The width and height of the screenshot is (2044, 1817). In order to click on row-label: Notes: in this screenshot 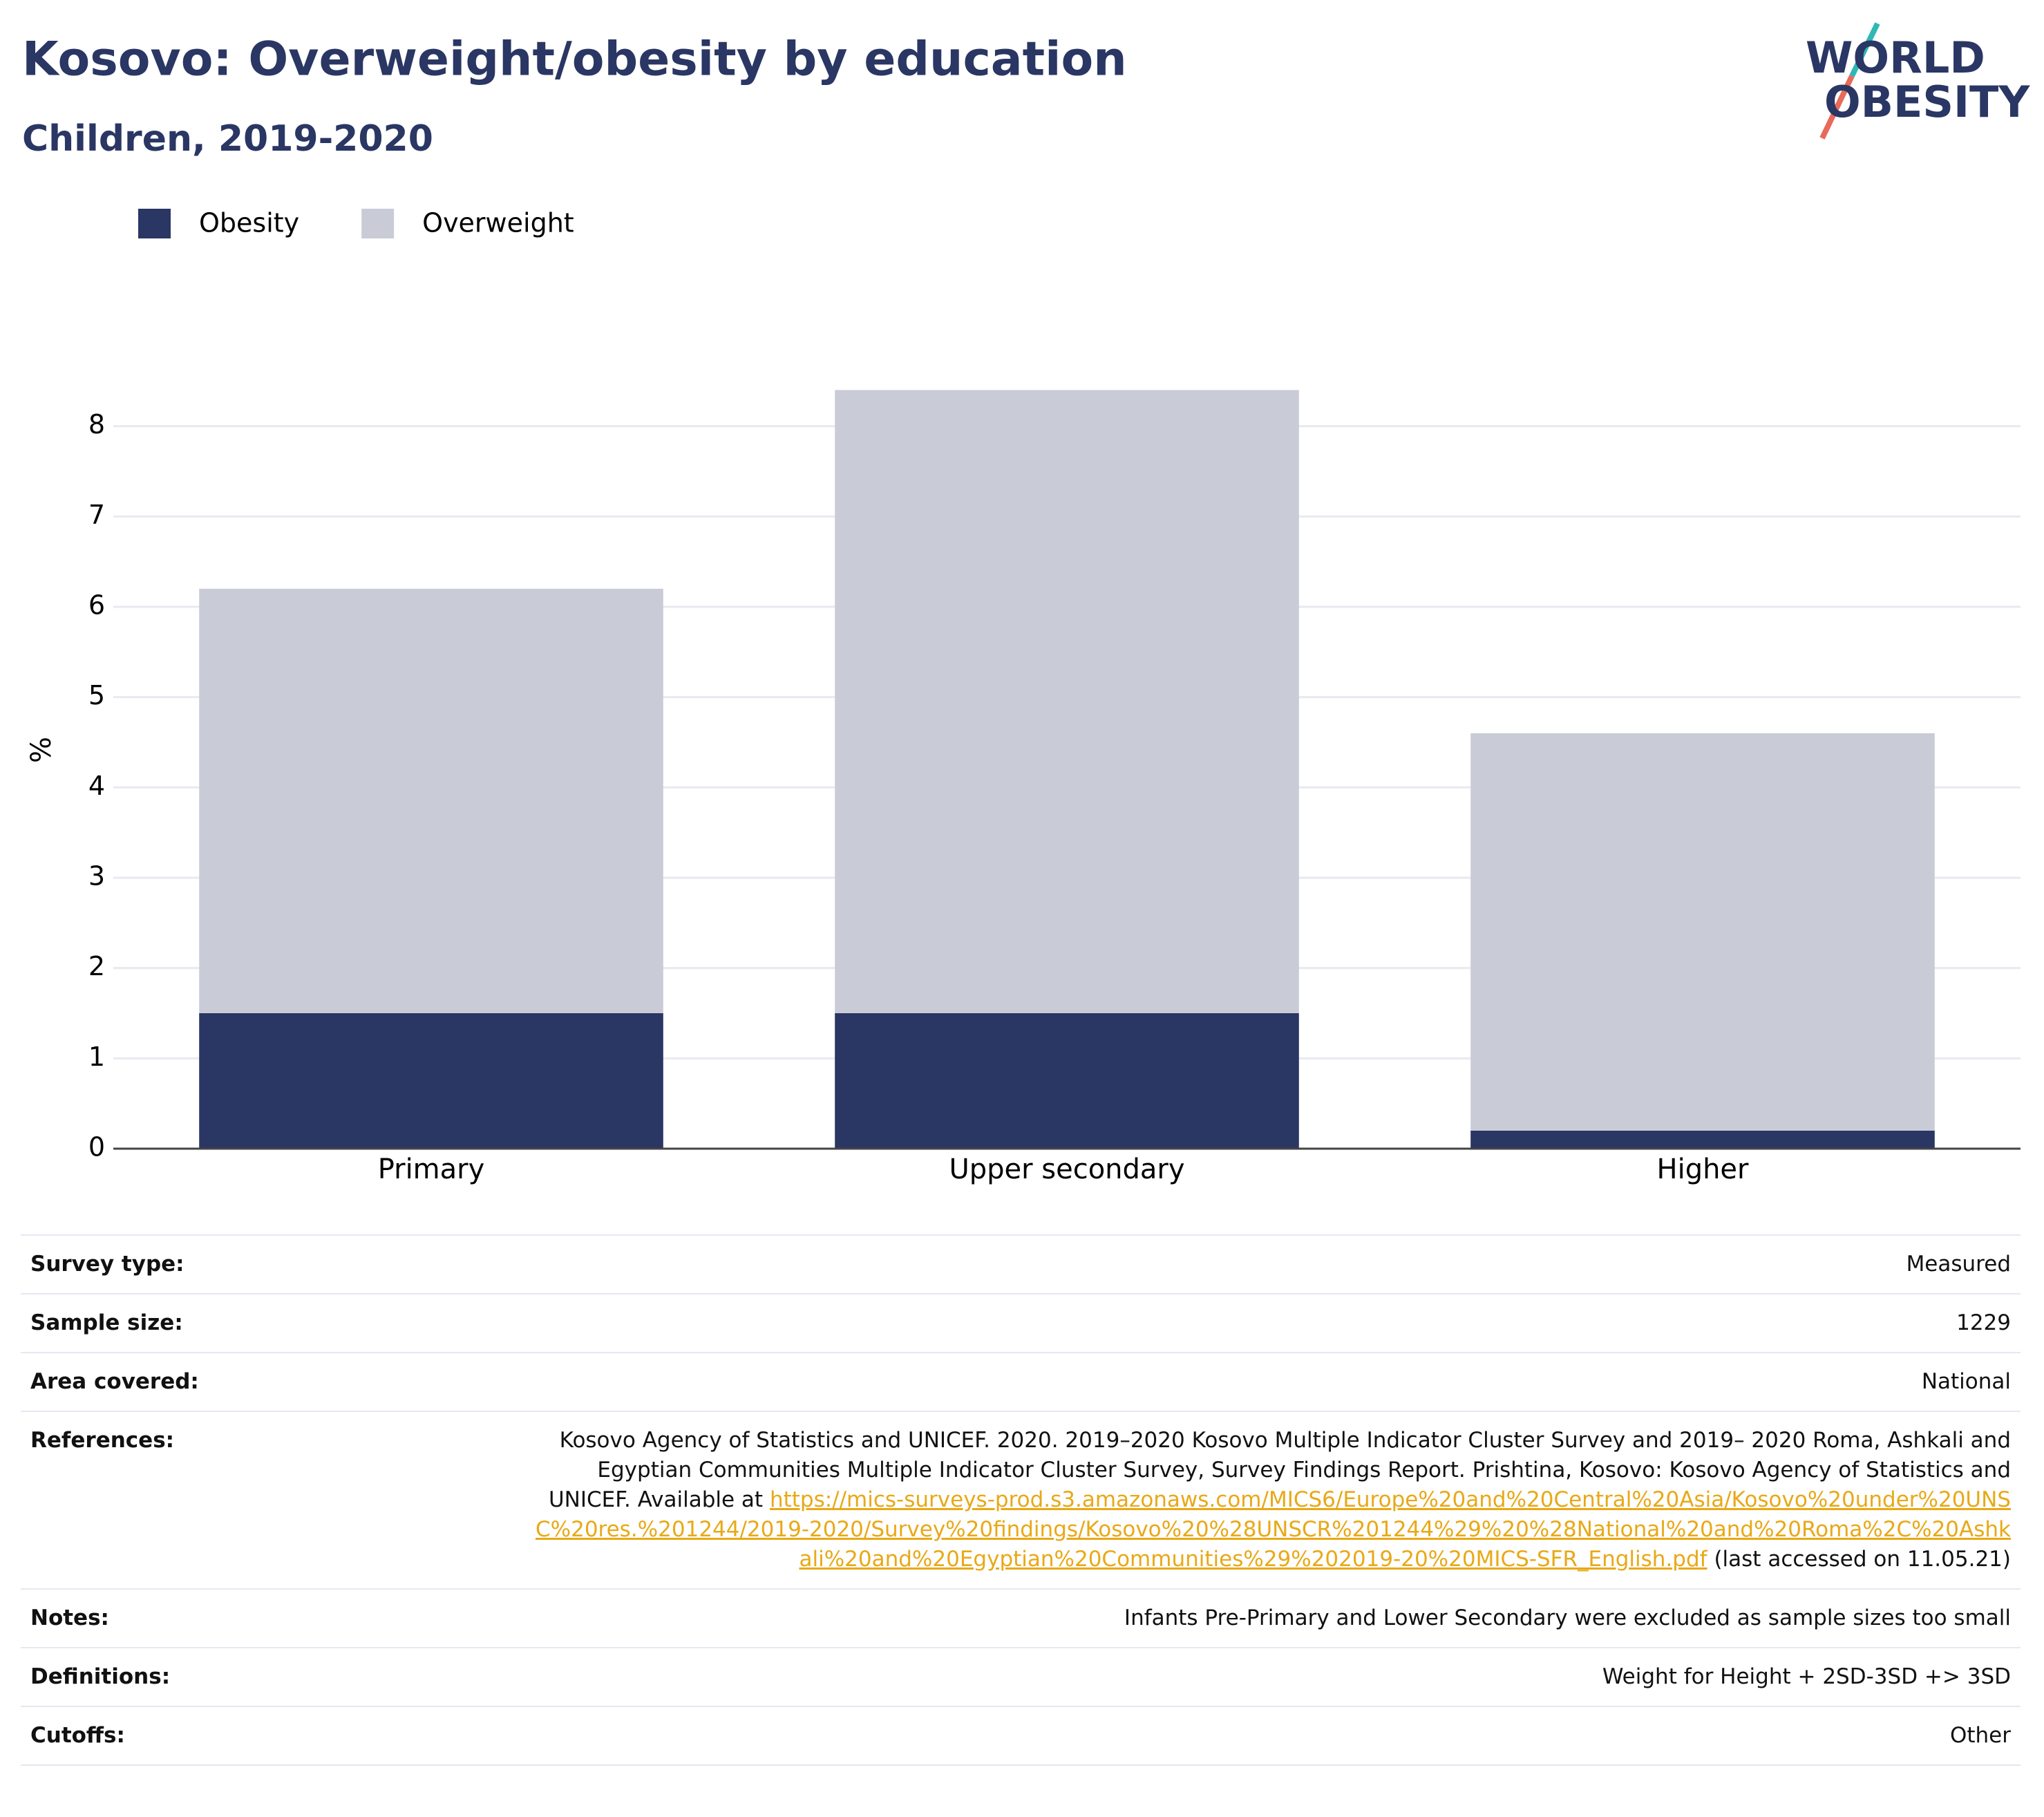, I will do `click(272, 1618)`.